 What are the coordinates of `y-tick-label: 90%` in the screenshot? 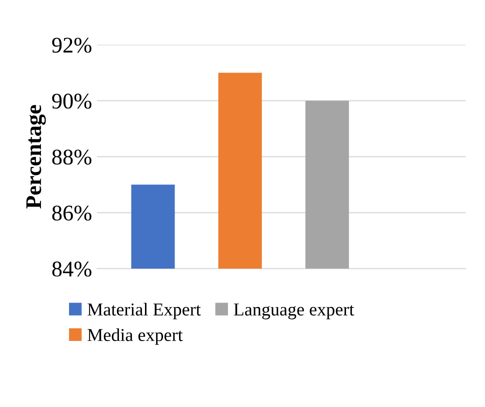 It's located at (72, 101).